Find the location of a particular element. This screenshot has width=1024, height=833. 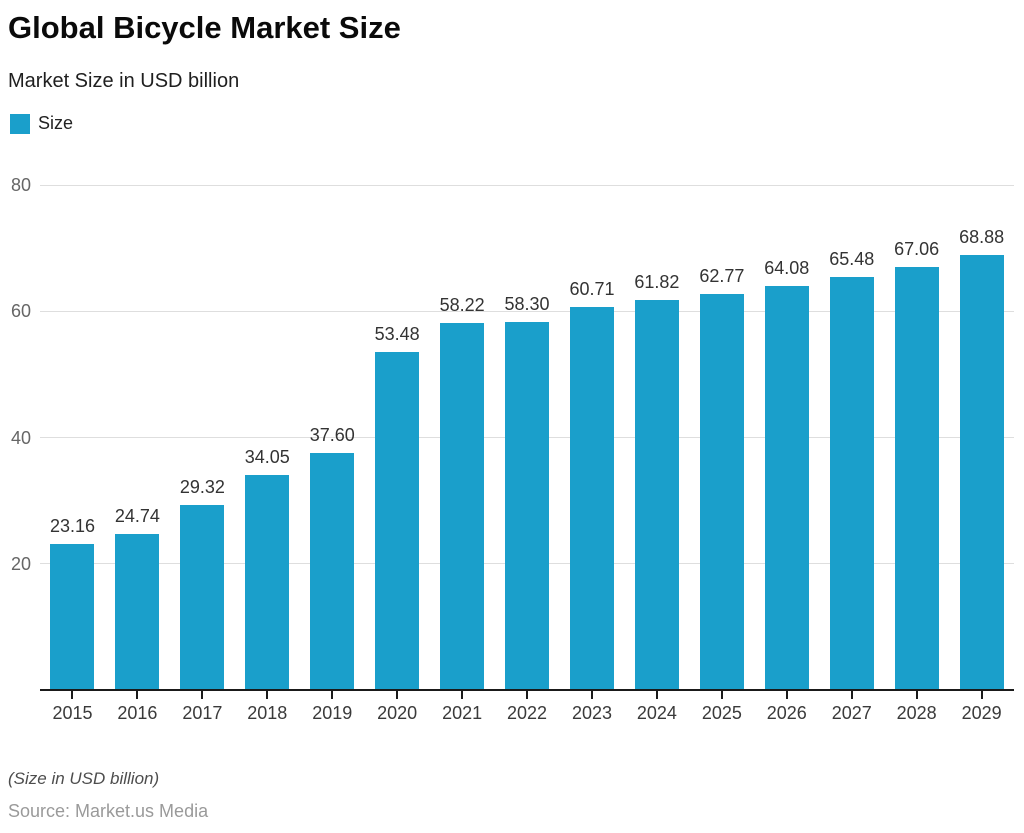

x-axis-tick-2015 is located at coordinates (72, 695).